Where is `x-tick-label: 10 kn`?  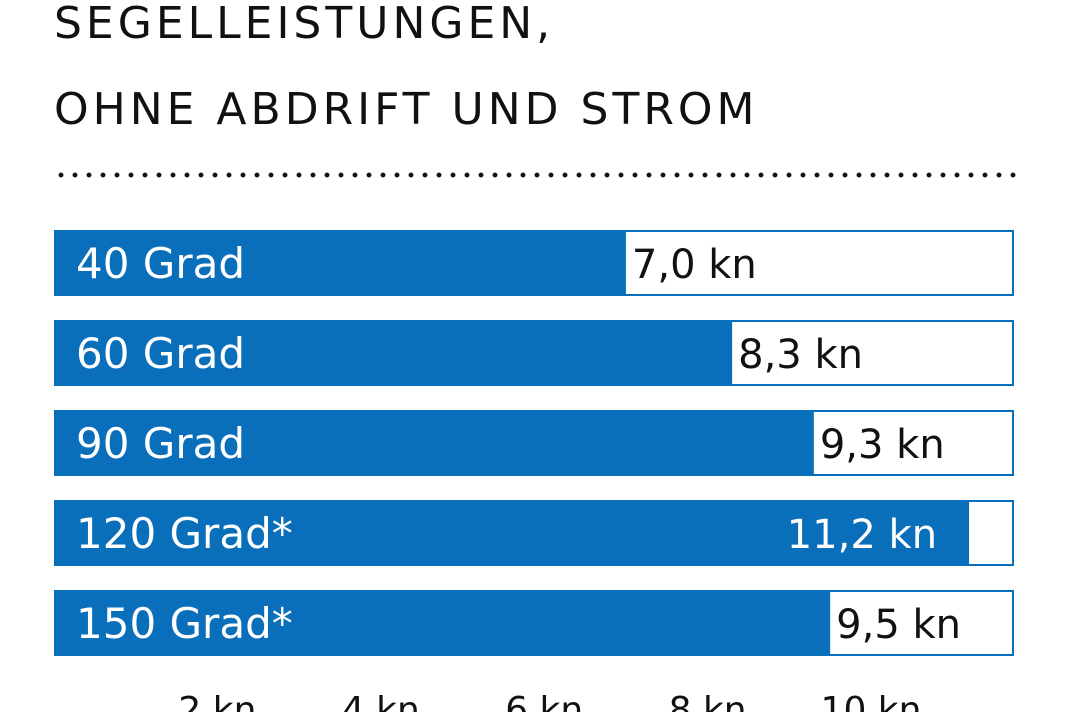
x-tick-label: 10 kn is located at coordinates (871, 701).